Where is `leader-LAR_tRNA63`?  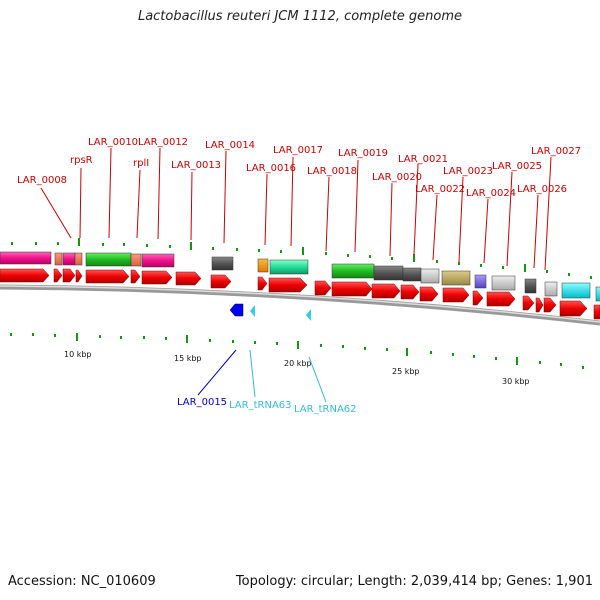
leader-LAR_tRNA63 is located at coordinates (252, 373).